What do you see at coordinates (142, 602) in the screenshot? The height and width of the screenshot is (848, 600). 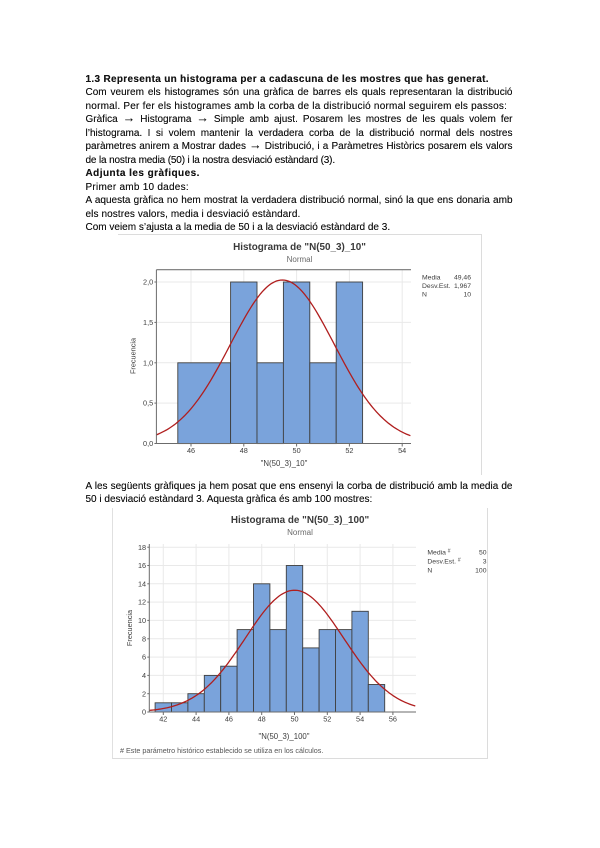 I see `svg-text: 12` at bounding box center [142, 602].